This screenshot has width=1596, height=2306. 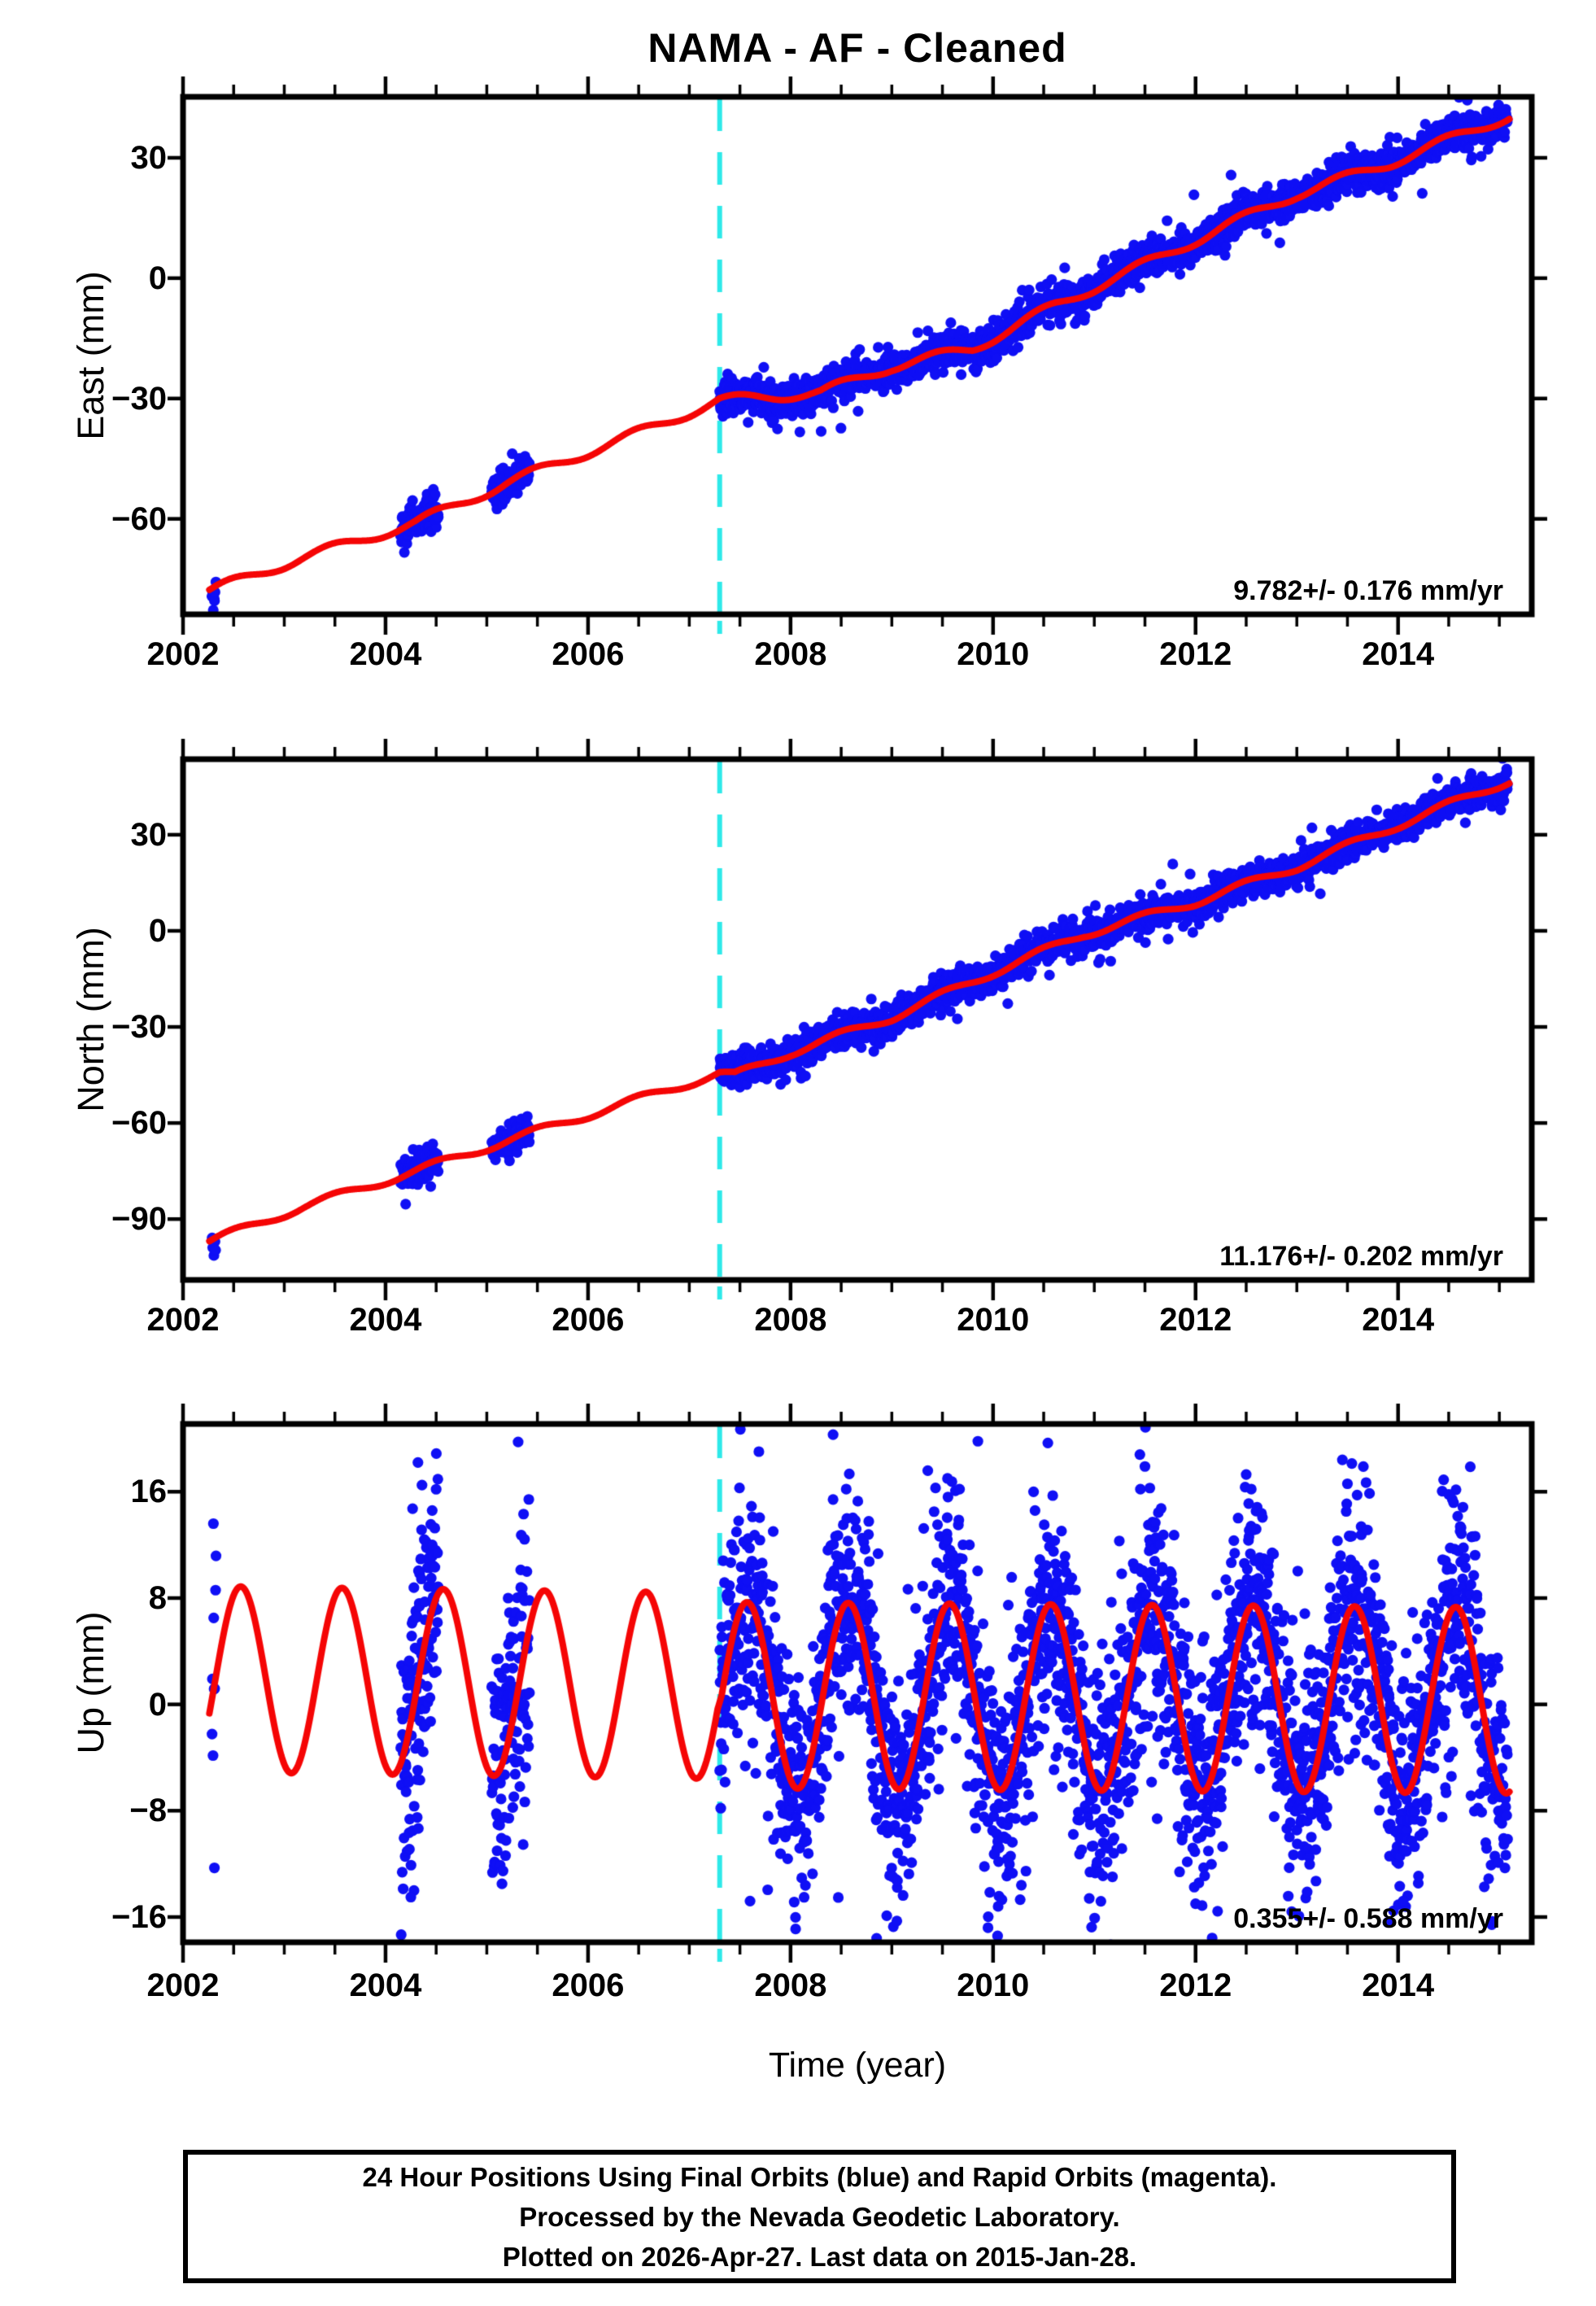 What do you see at coordinates (157, 930) in the screenshot?
I see `y-tick-label-north: 0` at bounding box center [157, 930].